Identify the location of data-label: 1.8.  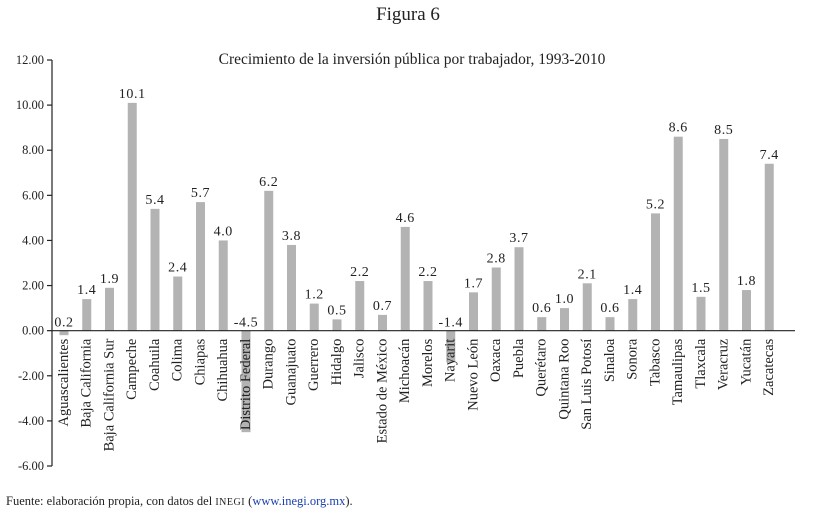
(746, 281).